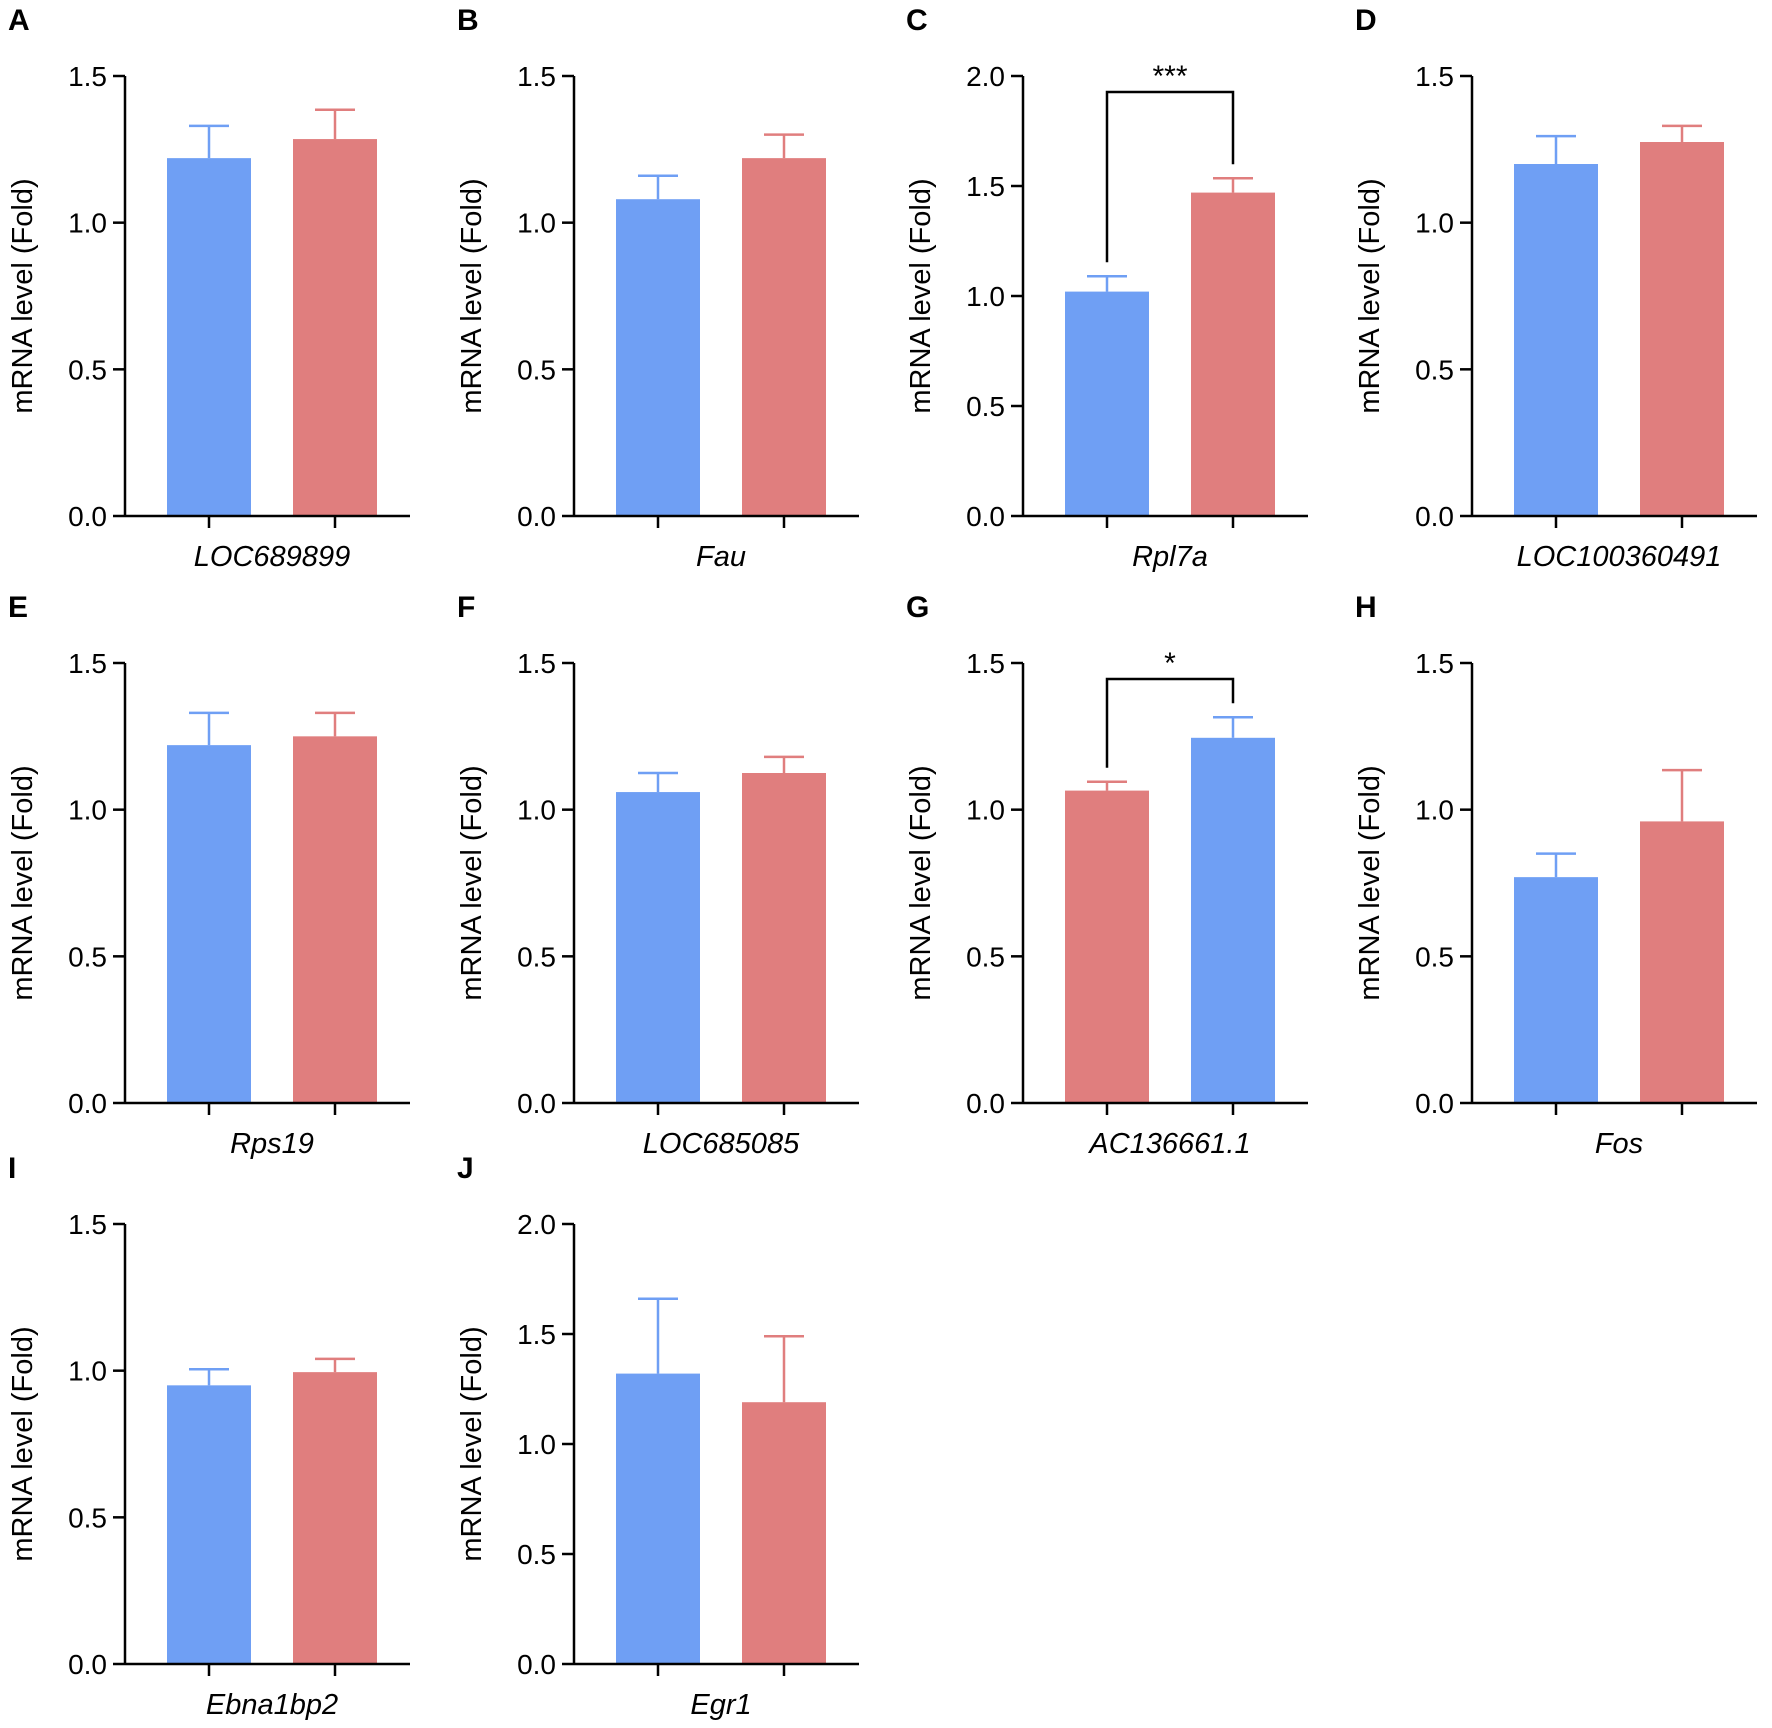 This screenshot has height=1728, width=1772. What do you see at coordinates (1168, 1144) in the screenshot?
I see `x-category-label: AC136661.1` at bounding box center [1168, 1144].